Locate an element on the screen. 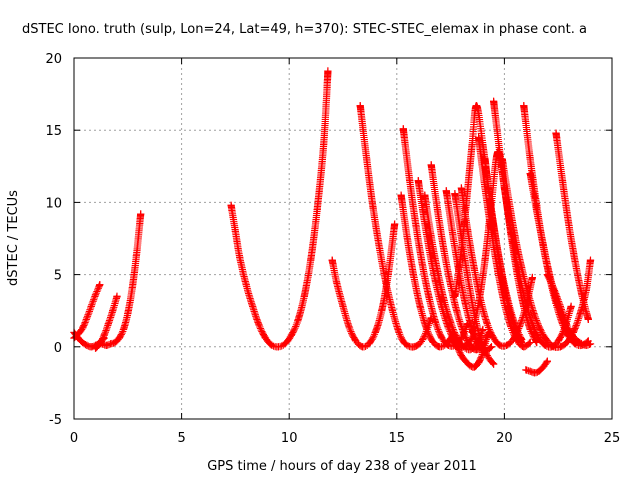 This screenshot has width=640, height=480. y-tick-label: 0 is located at coordinates (58, 348).